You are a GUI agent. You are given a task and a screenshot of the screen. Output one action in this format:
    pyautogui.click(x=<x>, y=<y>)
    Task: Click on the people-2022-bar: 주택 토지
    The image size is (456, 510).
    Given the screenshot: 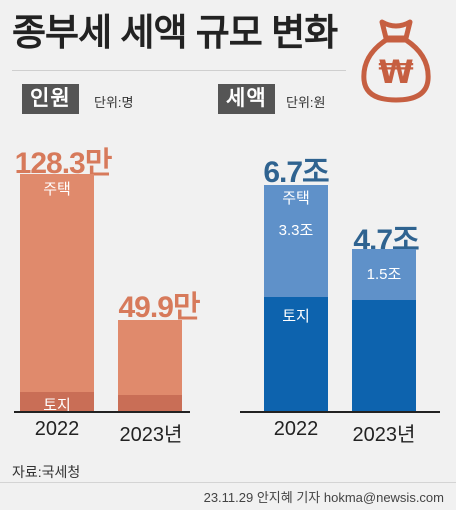 What is the action you would take?
    pyautogui.click(x=57, y=294)
    